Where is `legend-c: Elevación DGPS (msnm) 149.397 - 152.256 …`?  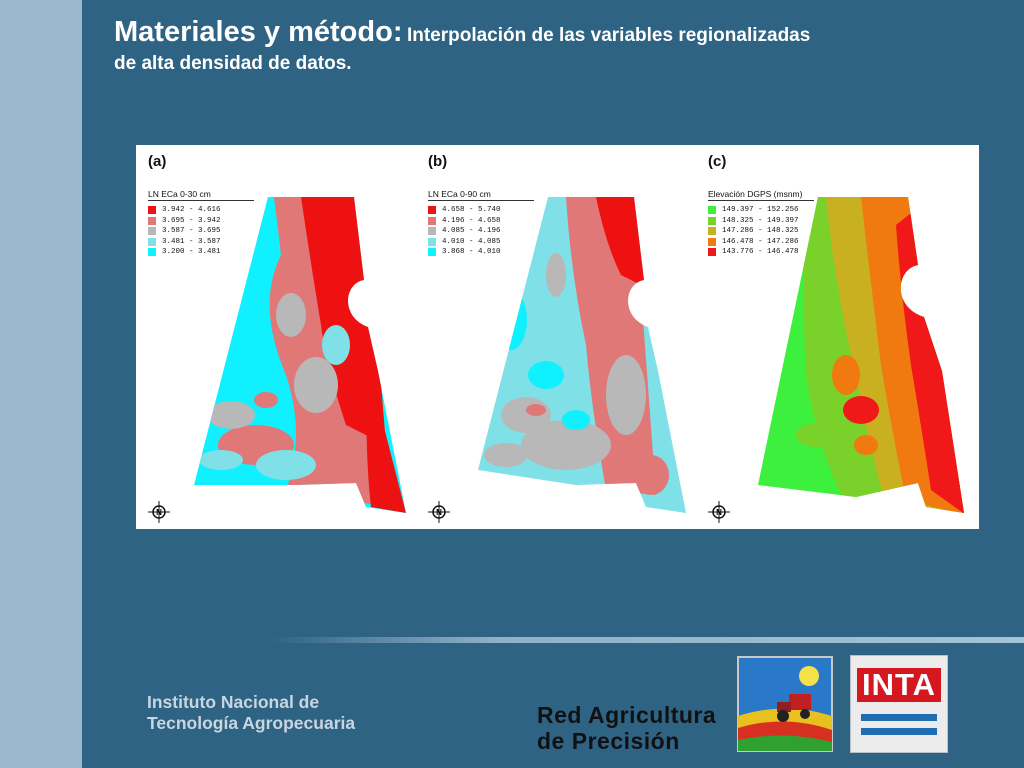
legend-c: Elevación DGPS (msnm) 149.397 - 152.256 … is located at coordinates (761, 223).